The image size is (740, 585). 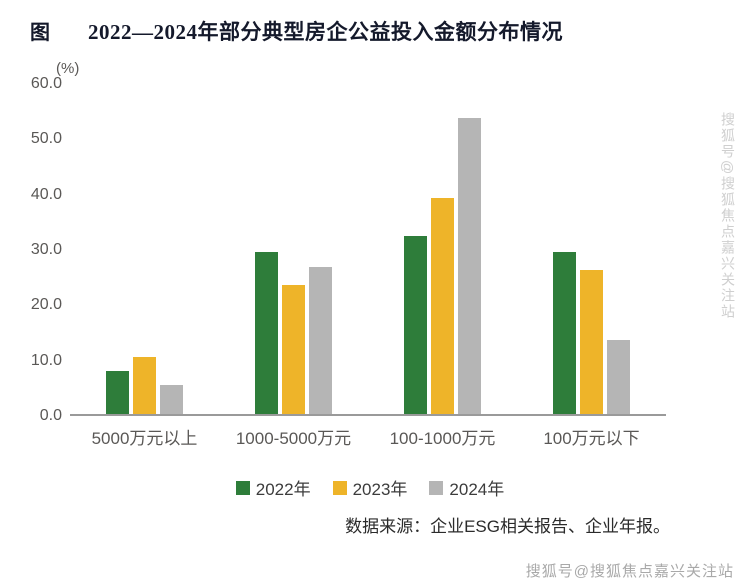 What do you see at coordinates (293, 438) in the screenshot?
I see `x-axis-label: 1000-5000万元` at bounding box center [293, 438].